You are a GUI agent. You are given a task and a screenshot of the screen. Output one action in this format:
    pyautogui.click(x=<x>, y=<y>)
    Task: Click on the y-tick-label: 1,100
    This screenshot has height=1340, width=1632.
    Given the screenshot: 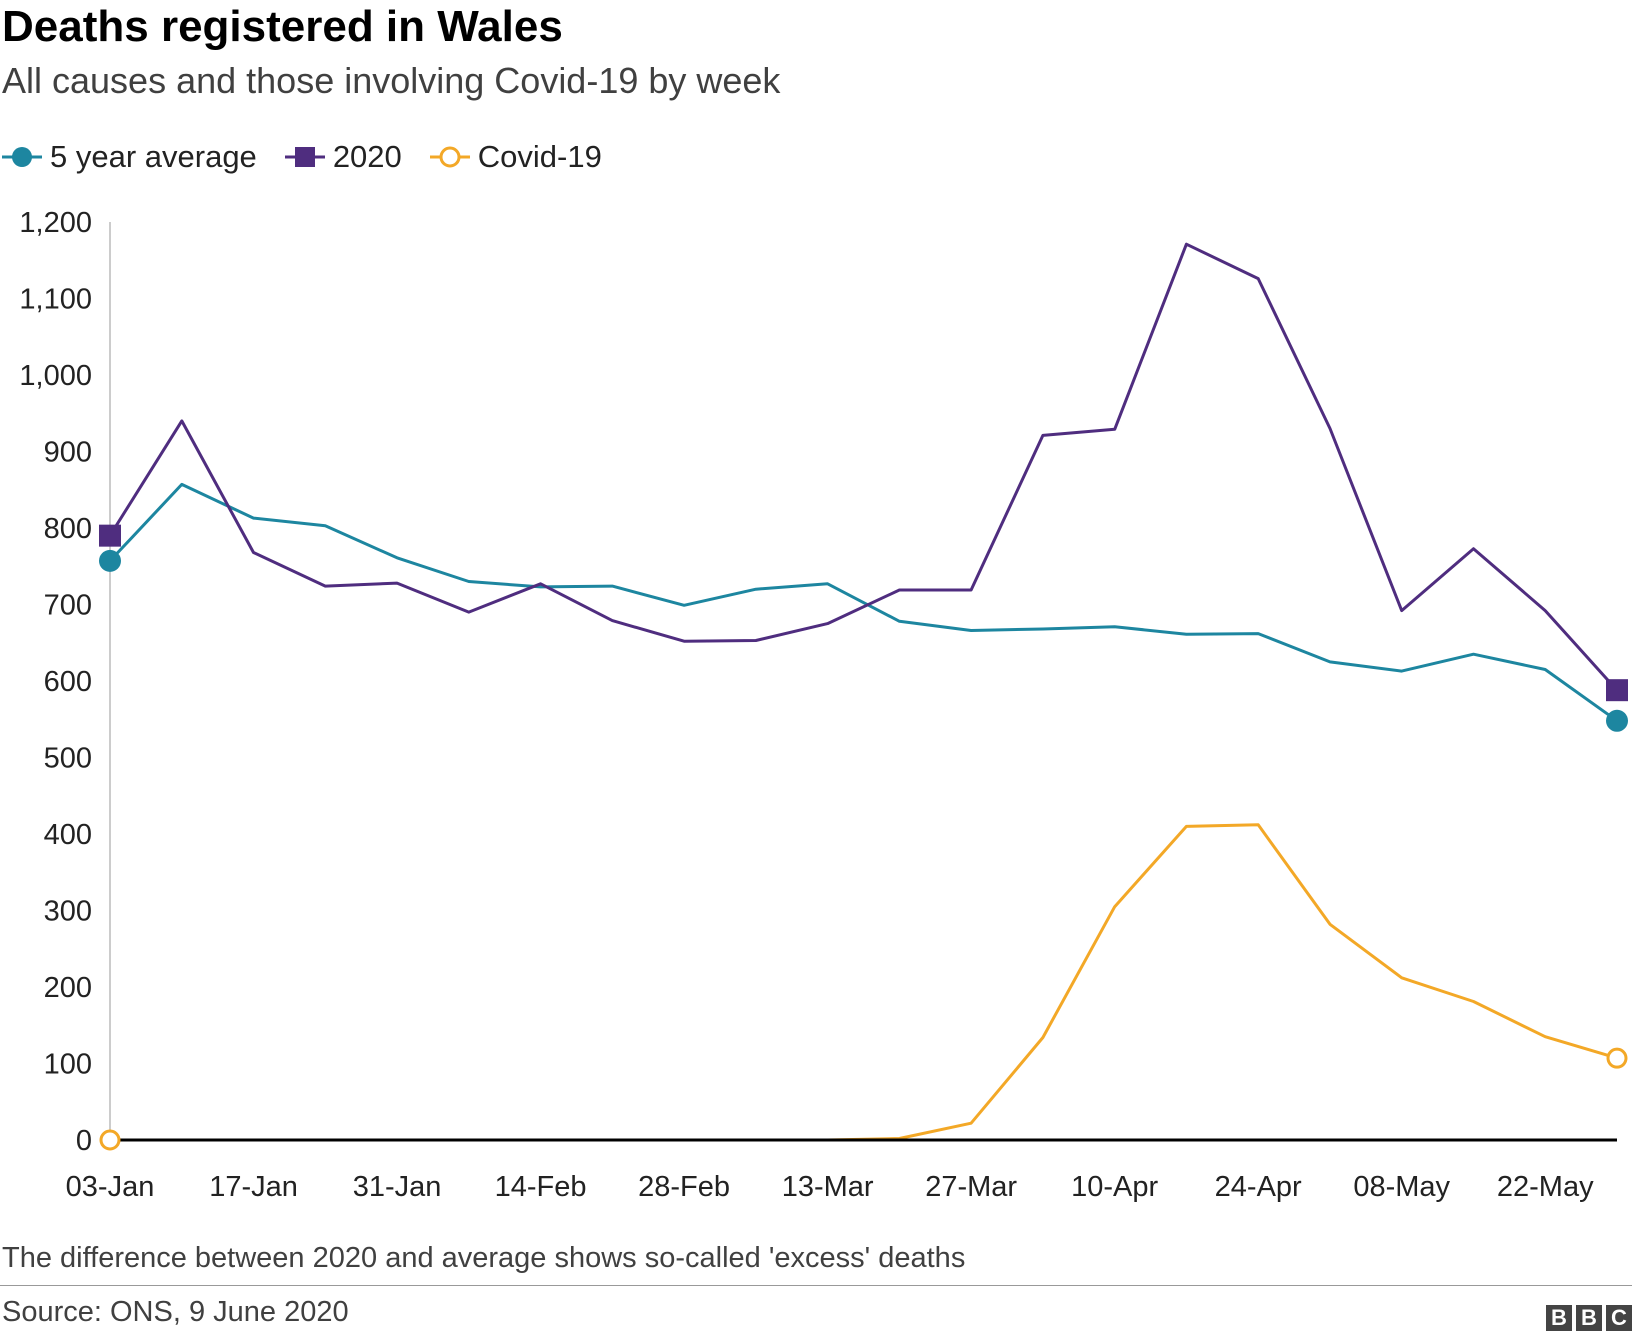 What is the action you would take?
    pyautogui.click(x=55, y=300)
    